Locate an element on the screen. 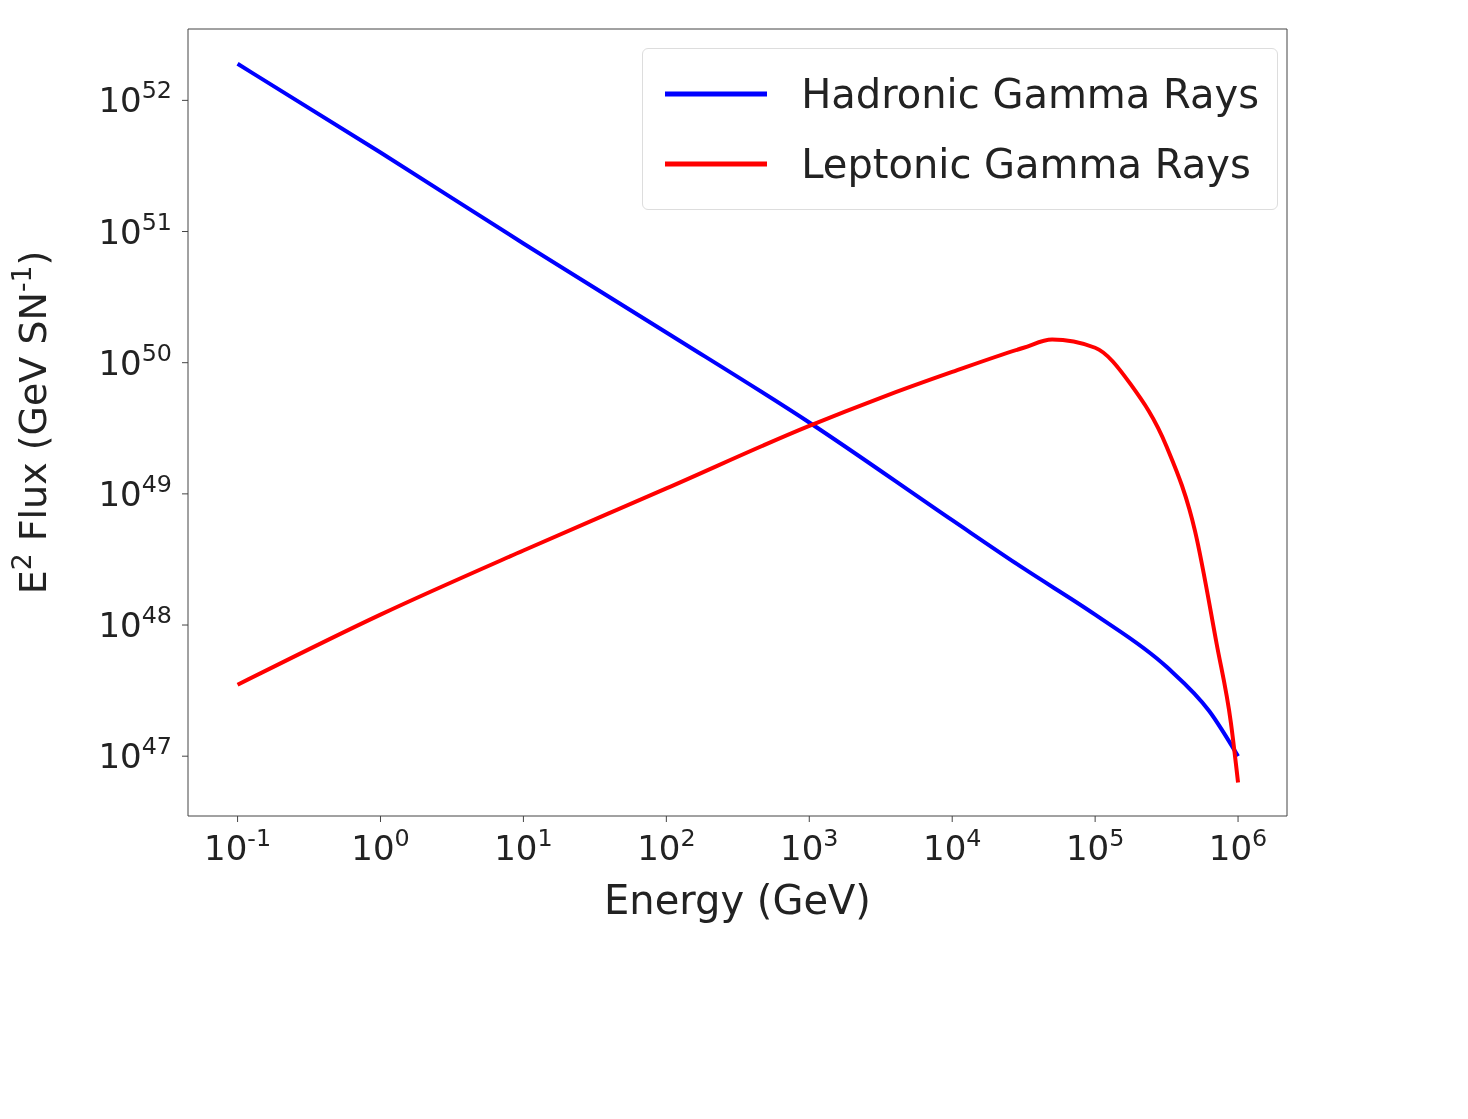 The height and width of the screenshot is (1119, 1468). x-tick-label: 10$^{2}$ is located at coordinates (666, 846).